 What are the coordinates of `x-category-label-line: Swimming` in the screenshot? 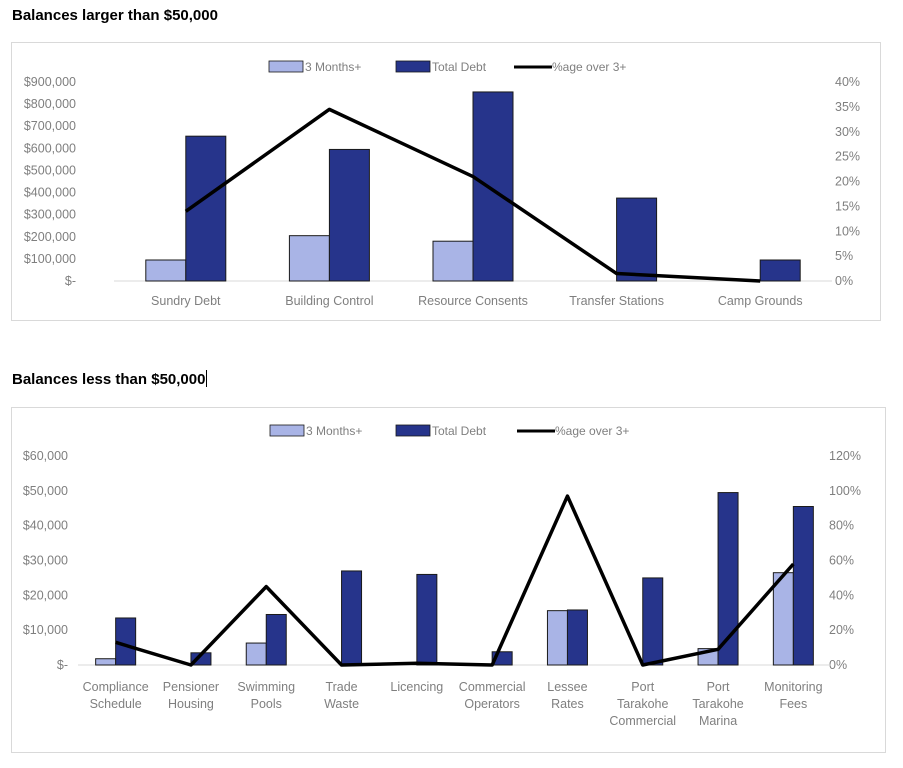 It's located at (266, 687).